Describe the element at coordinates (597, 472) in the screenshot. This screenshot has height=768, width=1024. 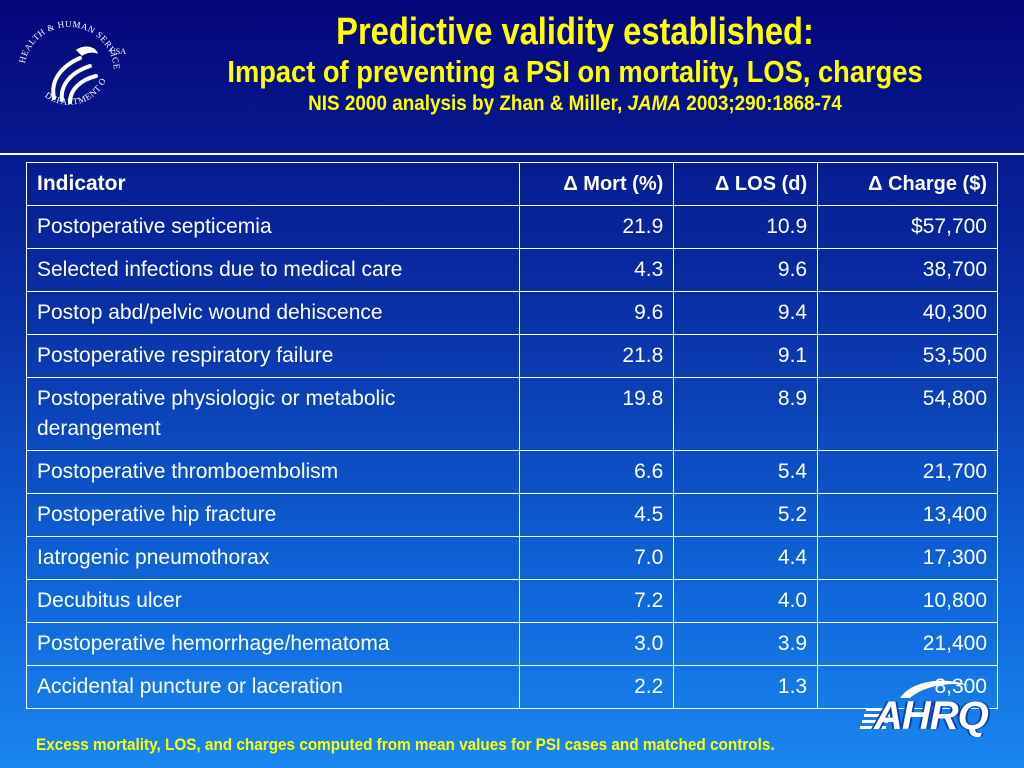
I see `mortality-cell: 6.6` at that location.